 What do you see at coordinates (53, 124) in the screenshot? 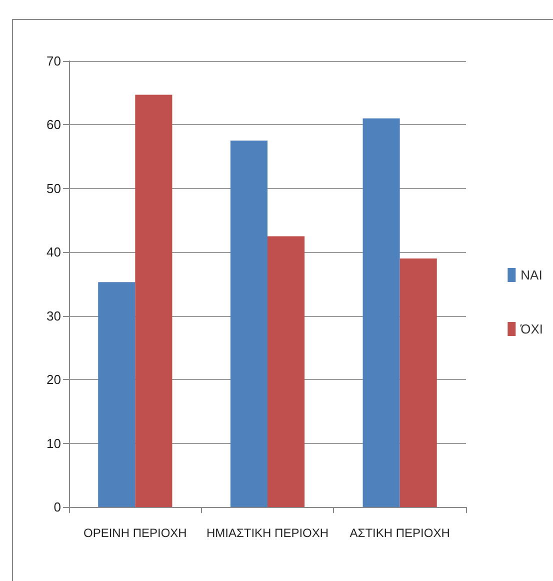
I see `y-tick-label: 60` at bounding box center [53, 124].